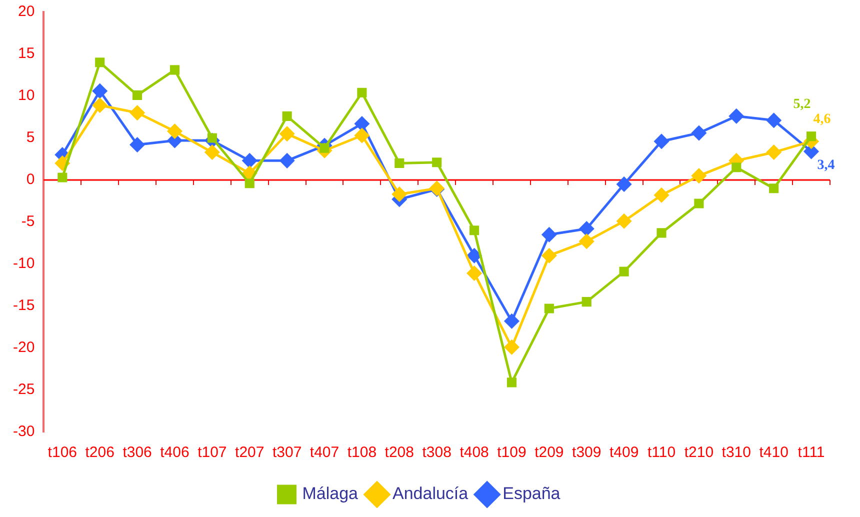  I want to click on data-label: 3,4, so click(826, 166).